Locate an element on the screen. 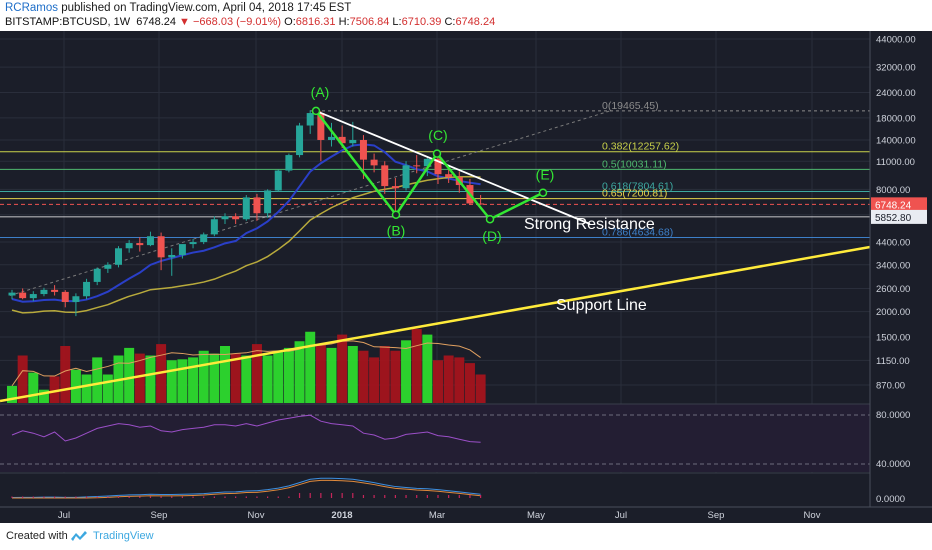 The width and height of the screenshot is (932, 550). fib-level-label: 0.5(10031.11) is located at coordinates (634, 164).